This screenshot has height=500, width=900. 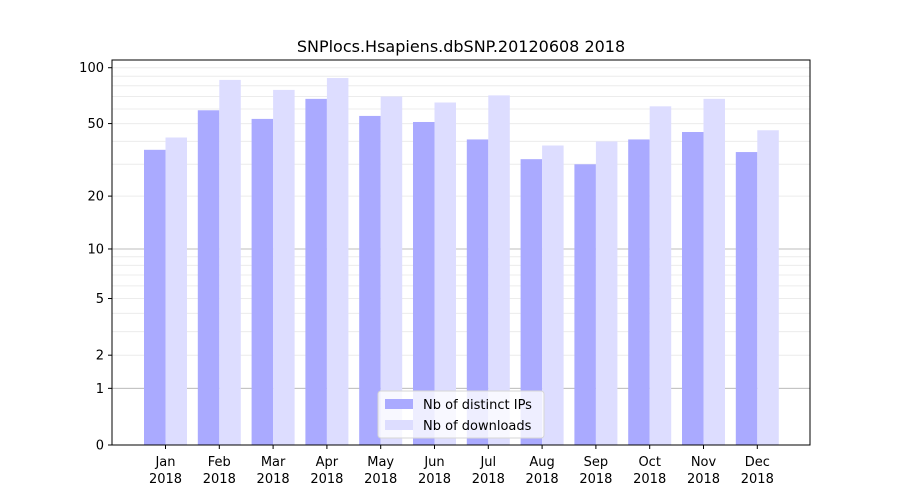 I want to click on y-tick-label: 5, so click(x=100, y=299).